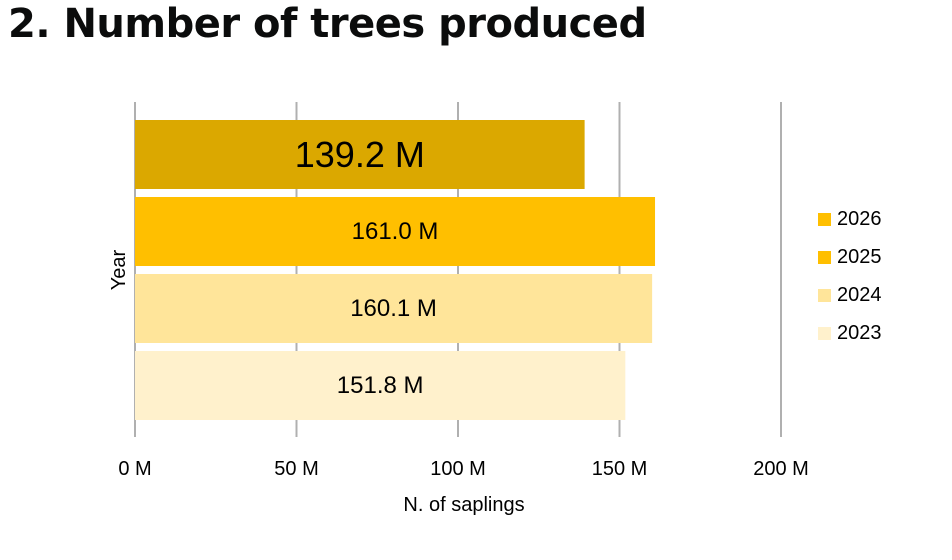  What do you see at coordinates (463, 505) in the screenshot?
I see `x-axis-title: N. of saplings` at bounding box center [463, 505].